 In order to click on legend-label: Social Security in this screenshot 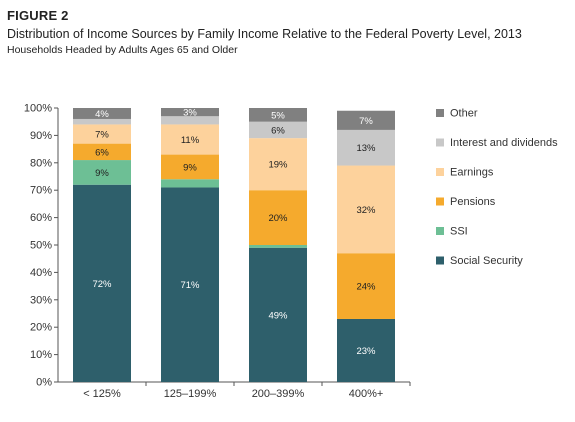, I will do `click(486, 261)`.